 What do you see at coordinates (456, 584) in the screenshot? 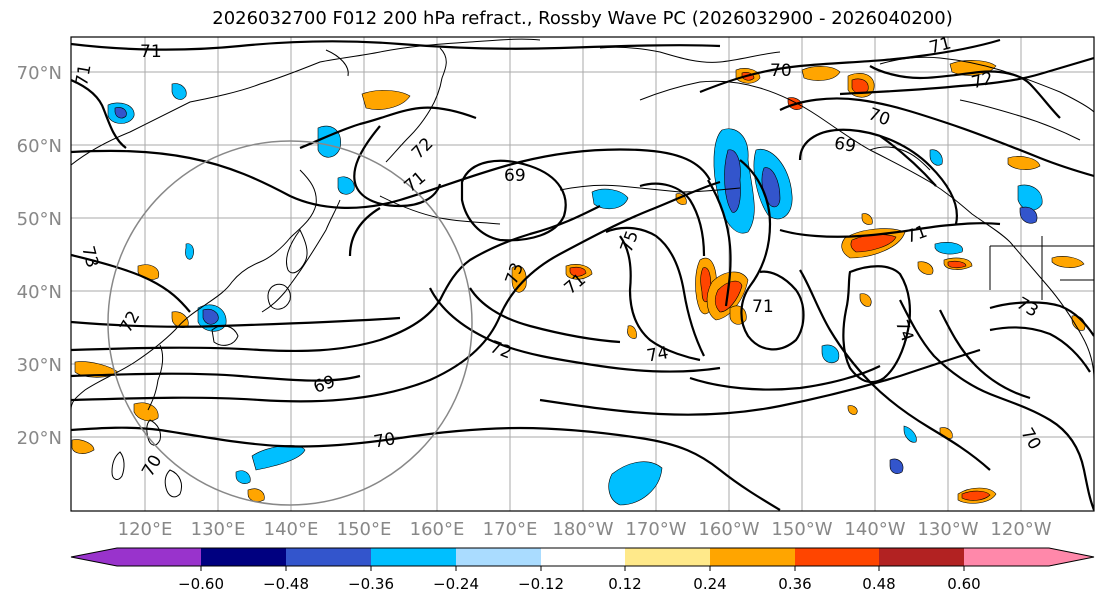
I see `colorbar-tick-label: −0.24` at bounding box center [456, 584].